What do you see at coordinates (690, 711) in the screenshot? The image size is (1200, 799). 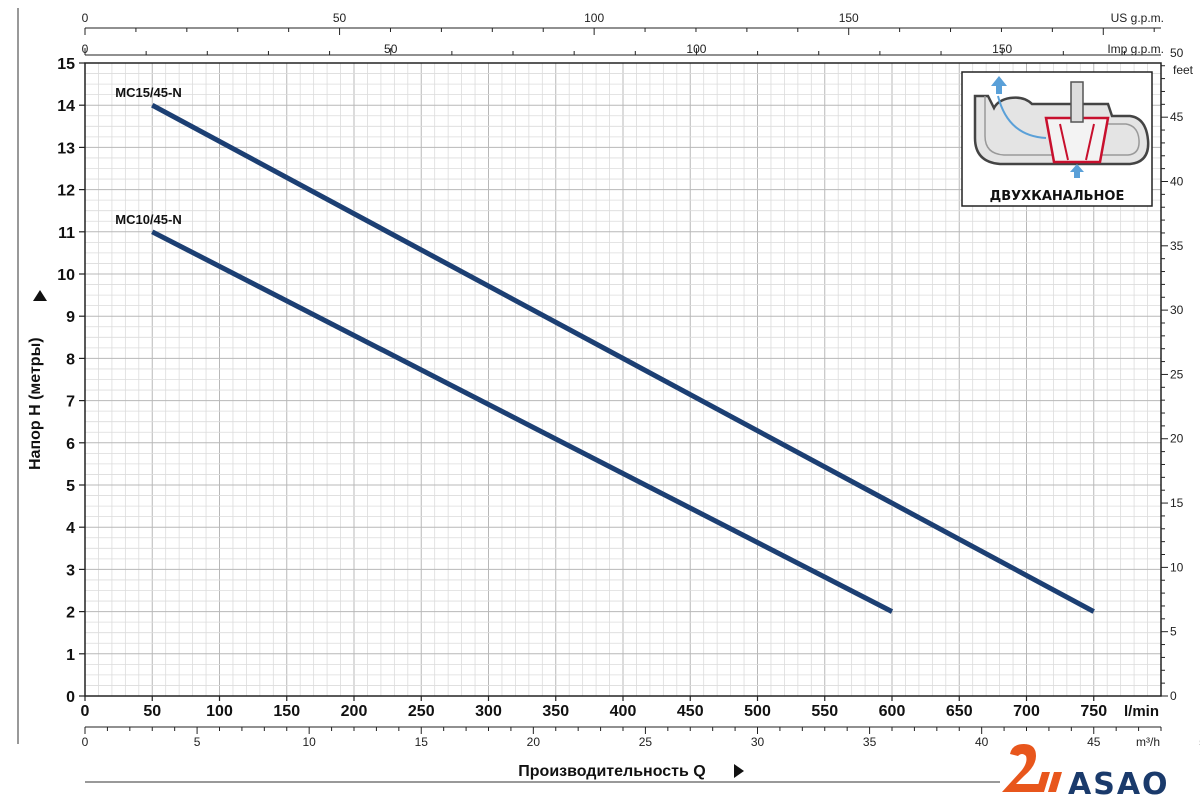 I see `x-tick-label: 450` at bounding box center [690, 711].